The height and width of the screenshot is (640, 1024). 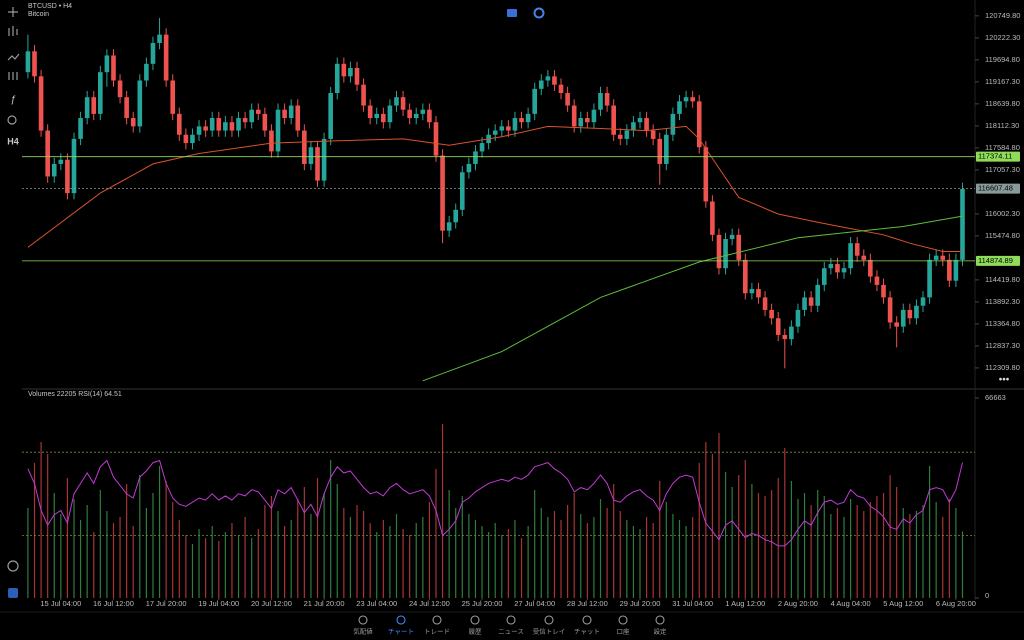 What do you see at coordinates (13, 57) in the screenshot?
I see `indicators-icon` at bounding box center [13, 57].